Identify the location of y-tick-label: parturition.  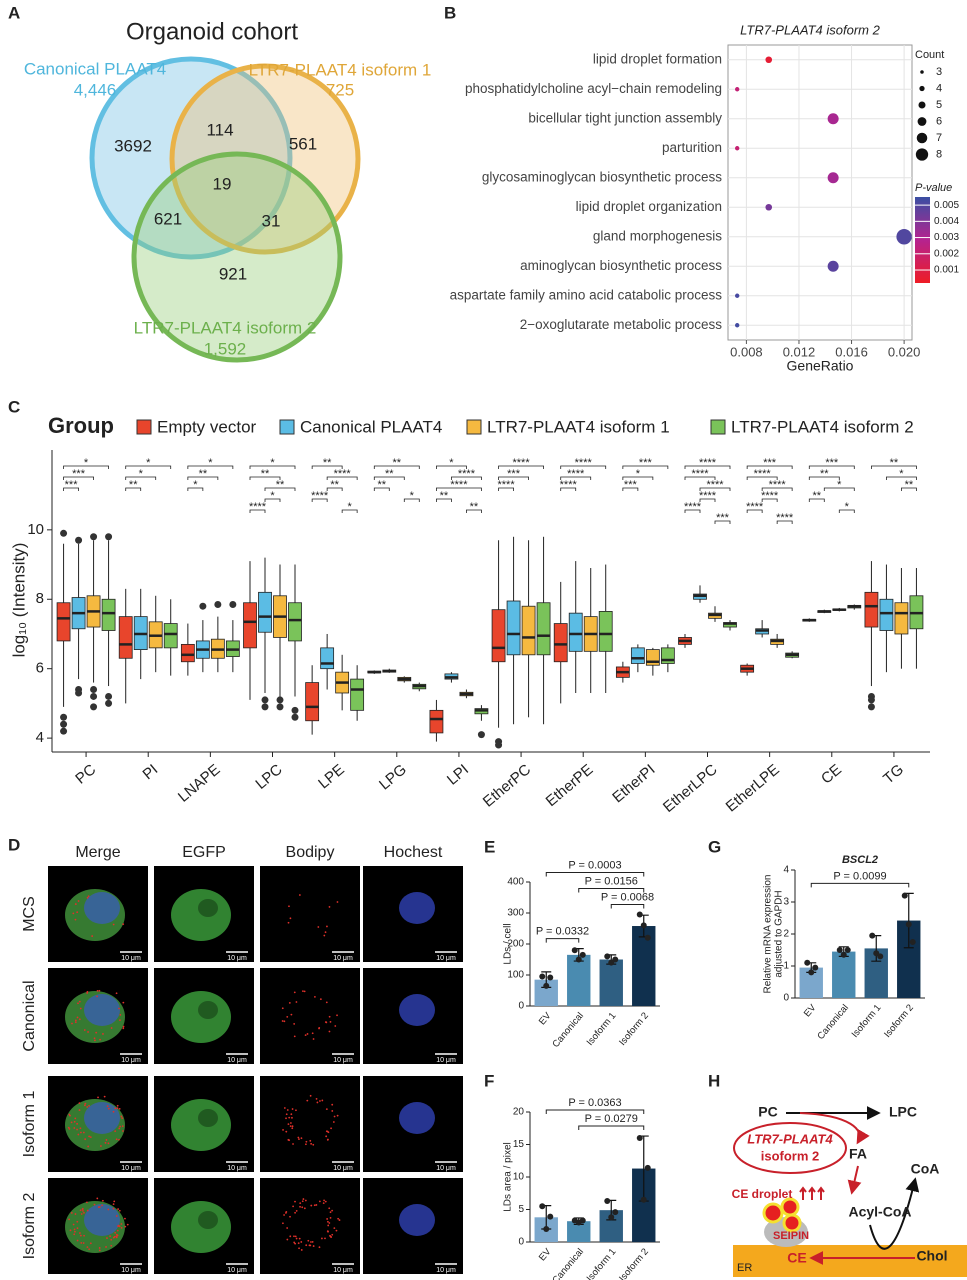
(692, 147).